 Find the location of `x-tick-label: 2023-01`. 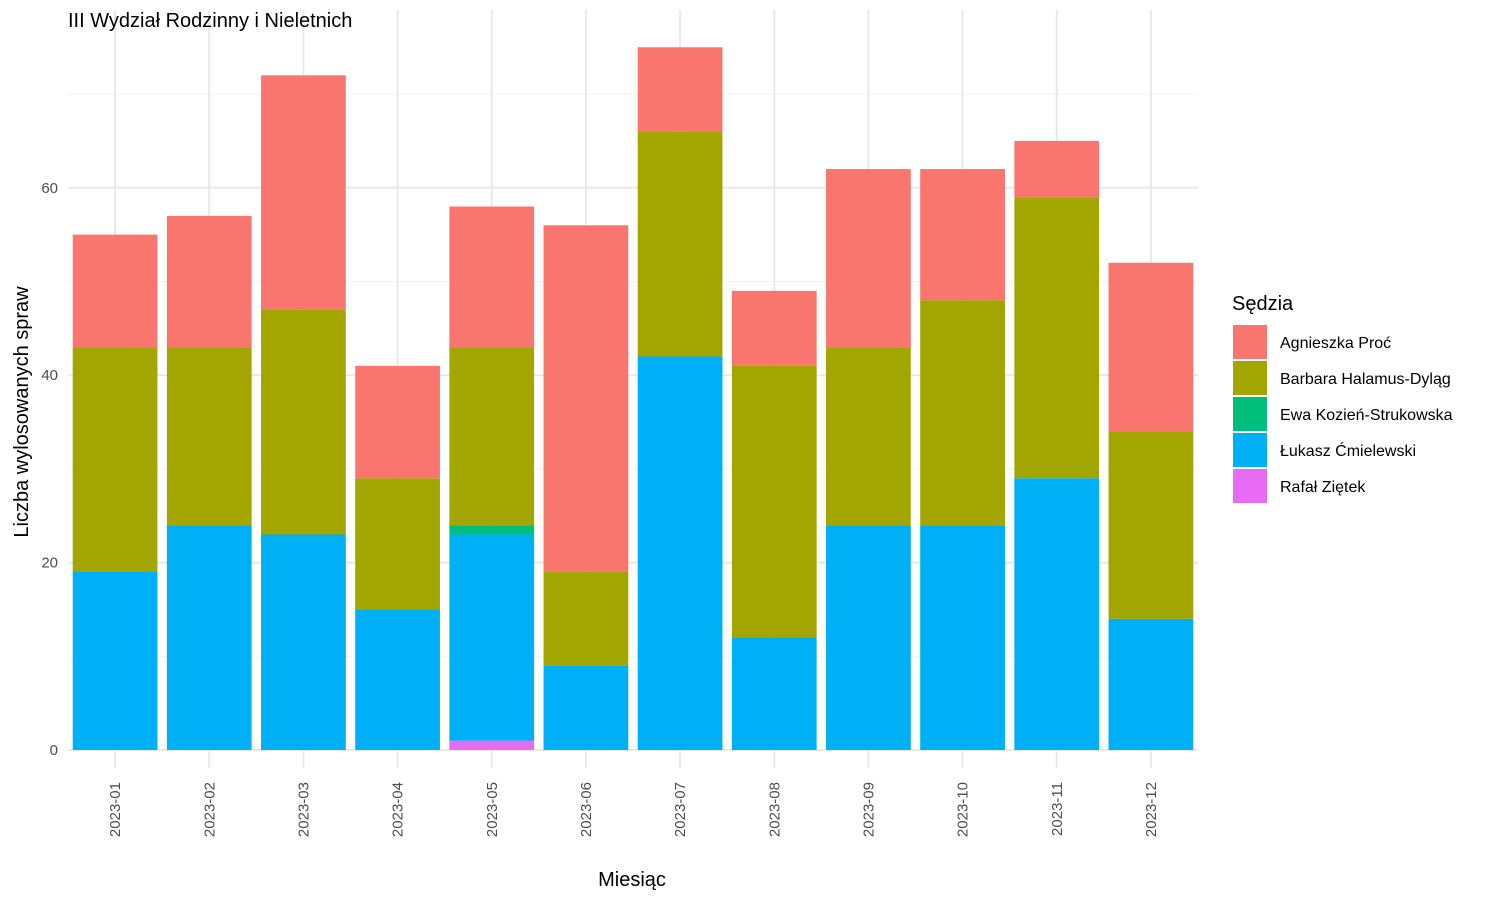

x-tick-label: 2023-01 is located at coordinates (115, 809).